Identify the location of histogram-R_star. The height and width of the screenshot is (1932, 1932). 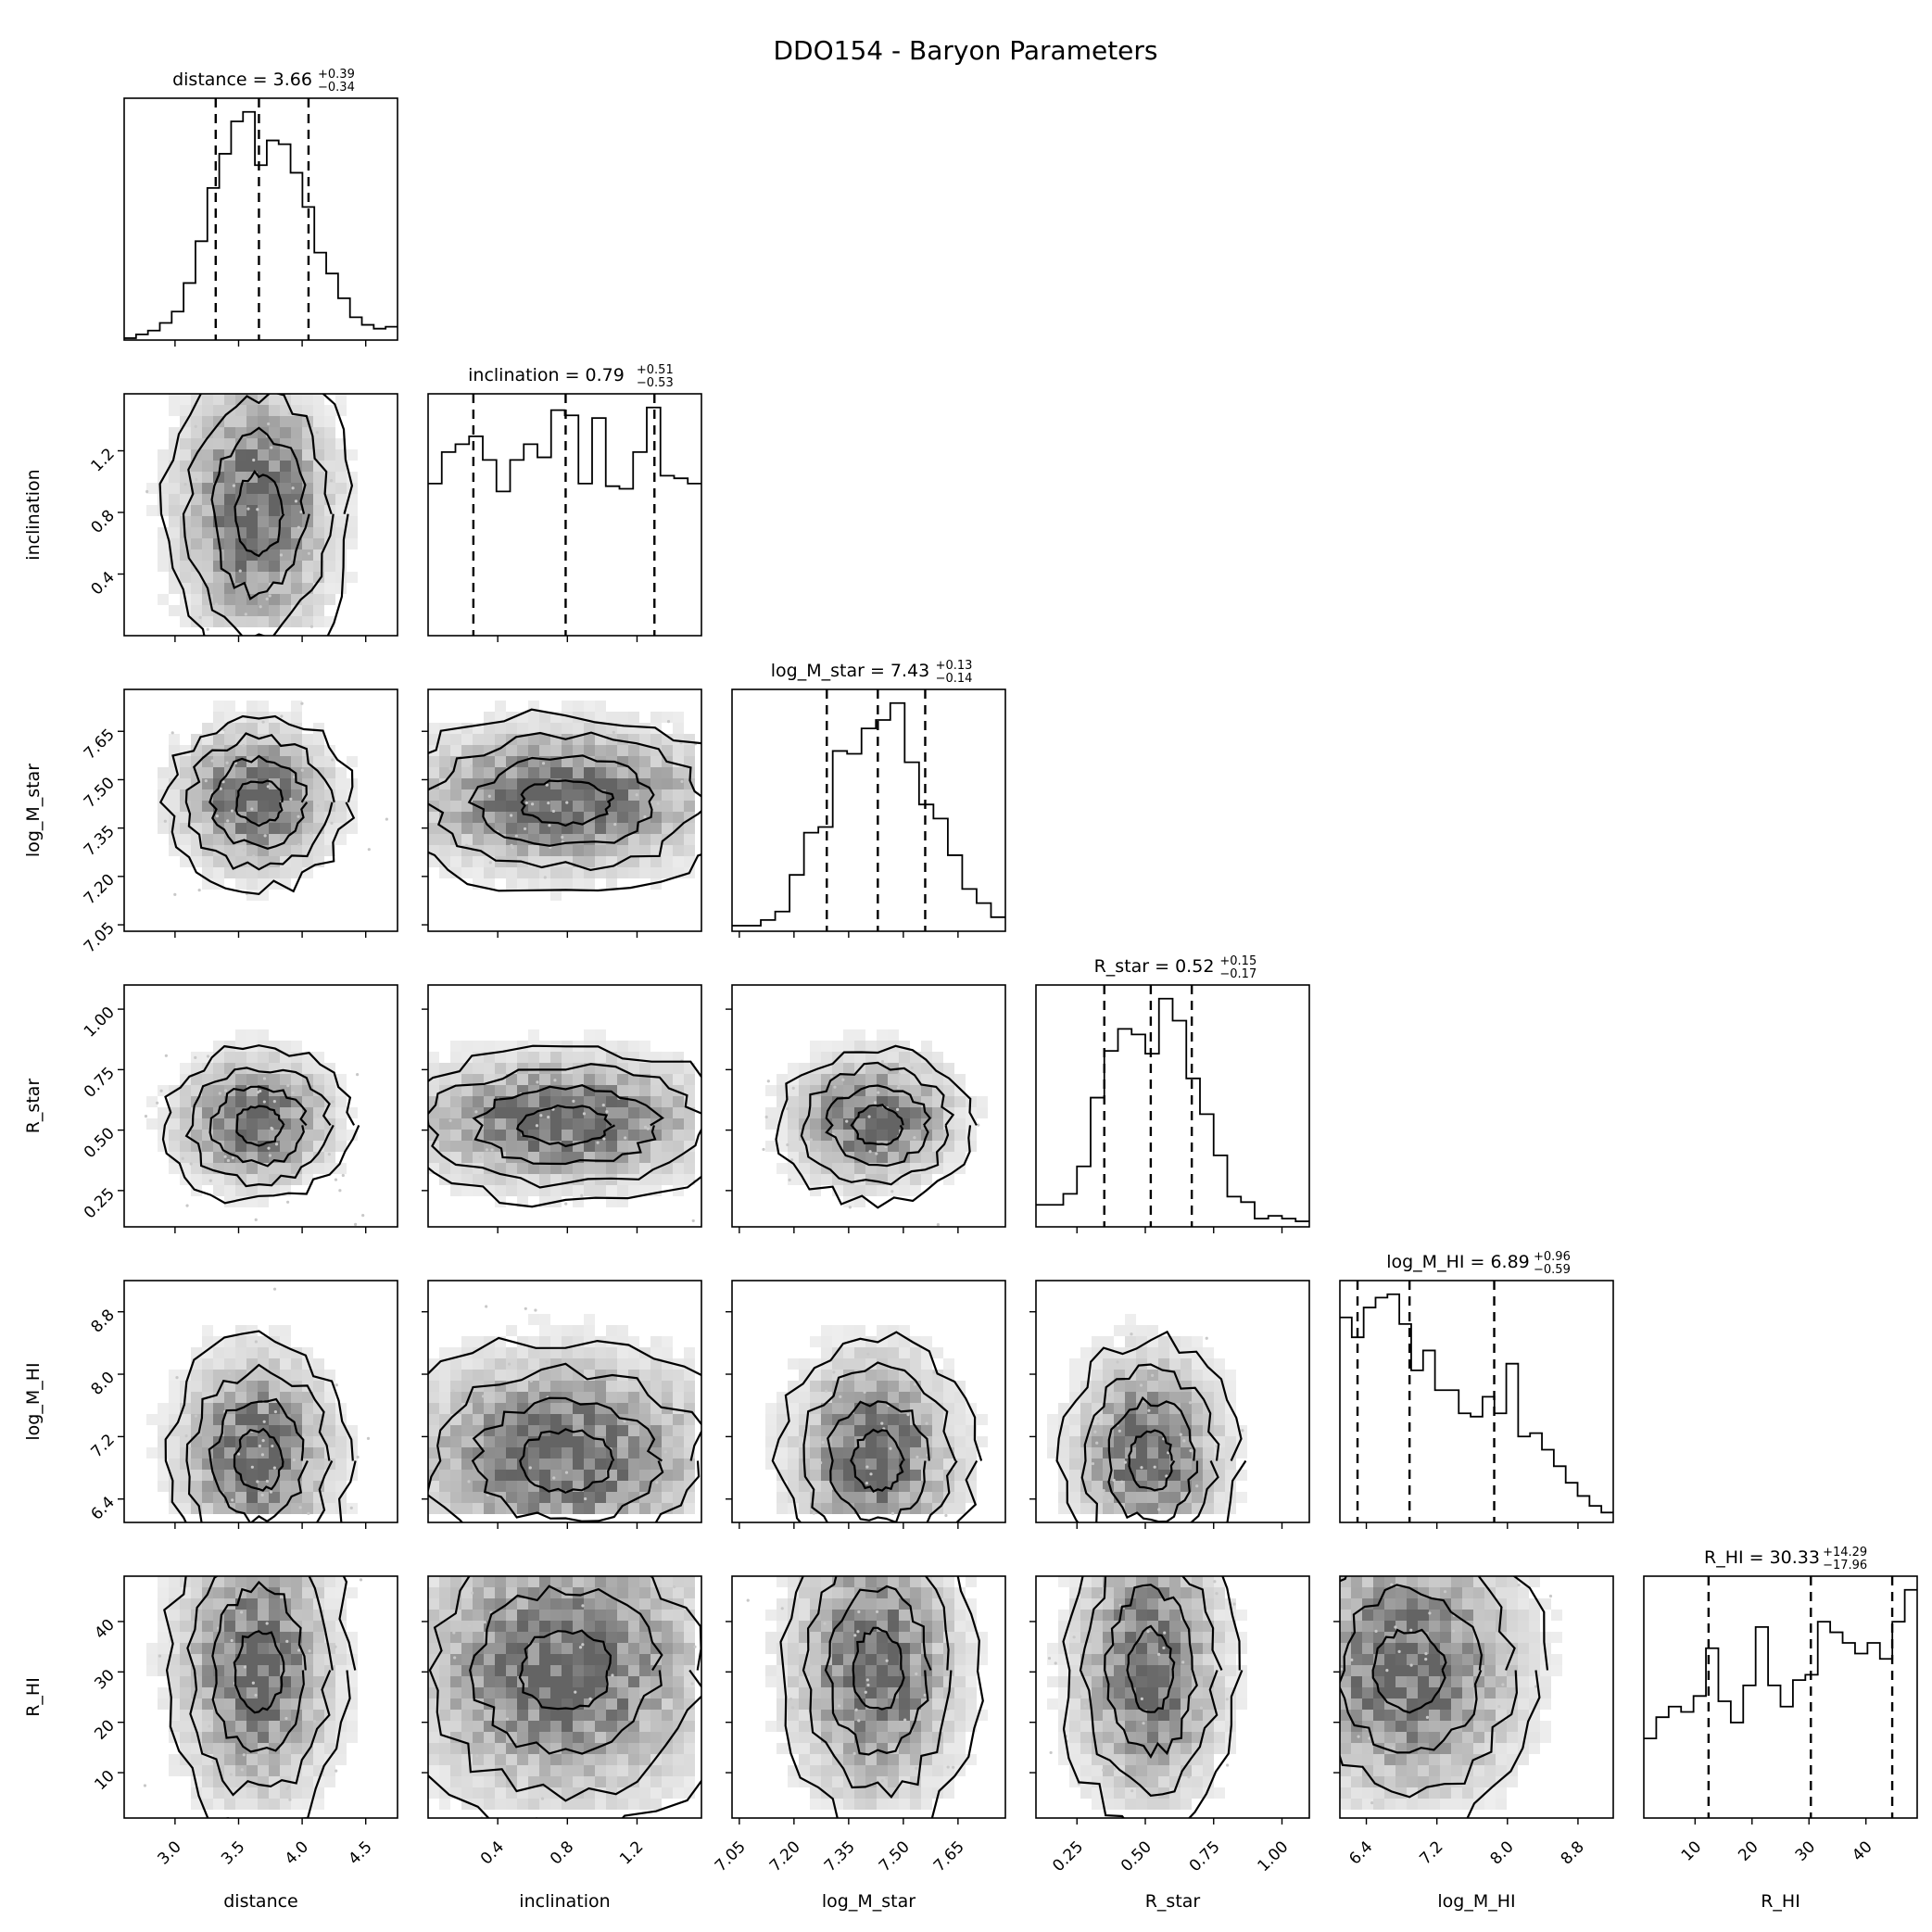
(1172, 1109).